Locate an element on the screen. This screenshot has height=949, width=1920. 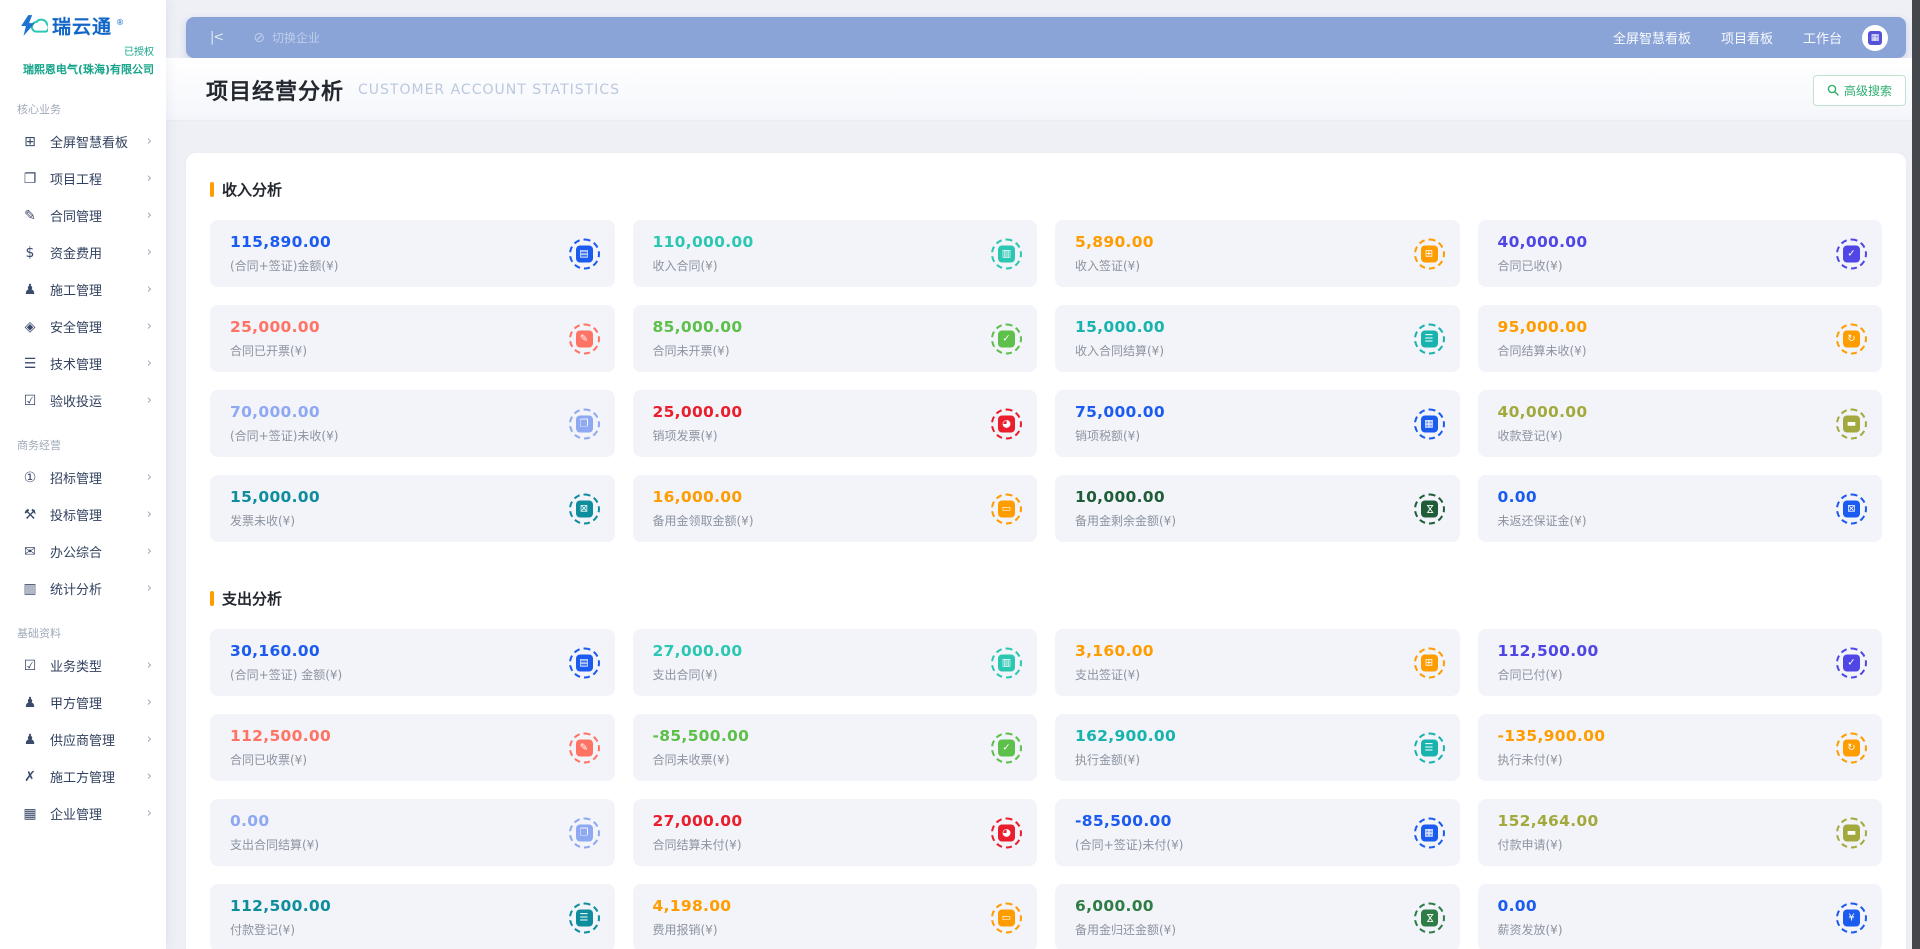
stat-label: 付款登记(¥) is located at coordinates (262, 930).